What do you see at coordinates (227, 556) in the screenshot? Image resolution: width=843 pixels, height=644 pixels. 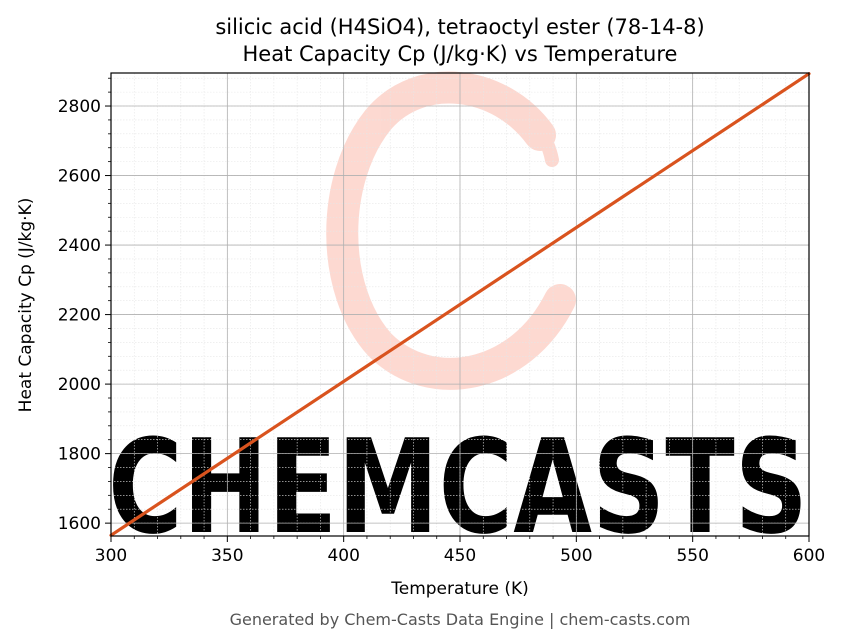 I see `x-tick-label: 350` at bounding box center [227, 556].